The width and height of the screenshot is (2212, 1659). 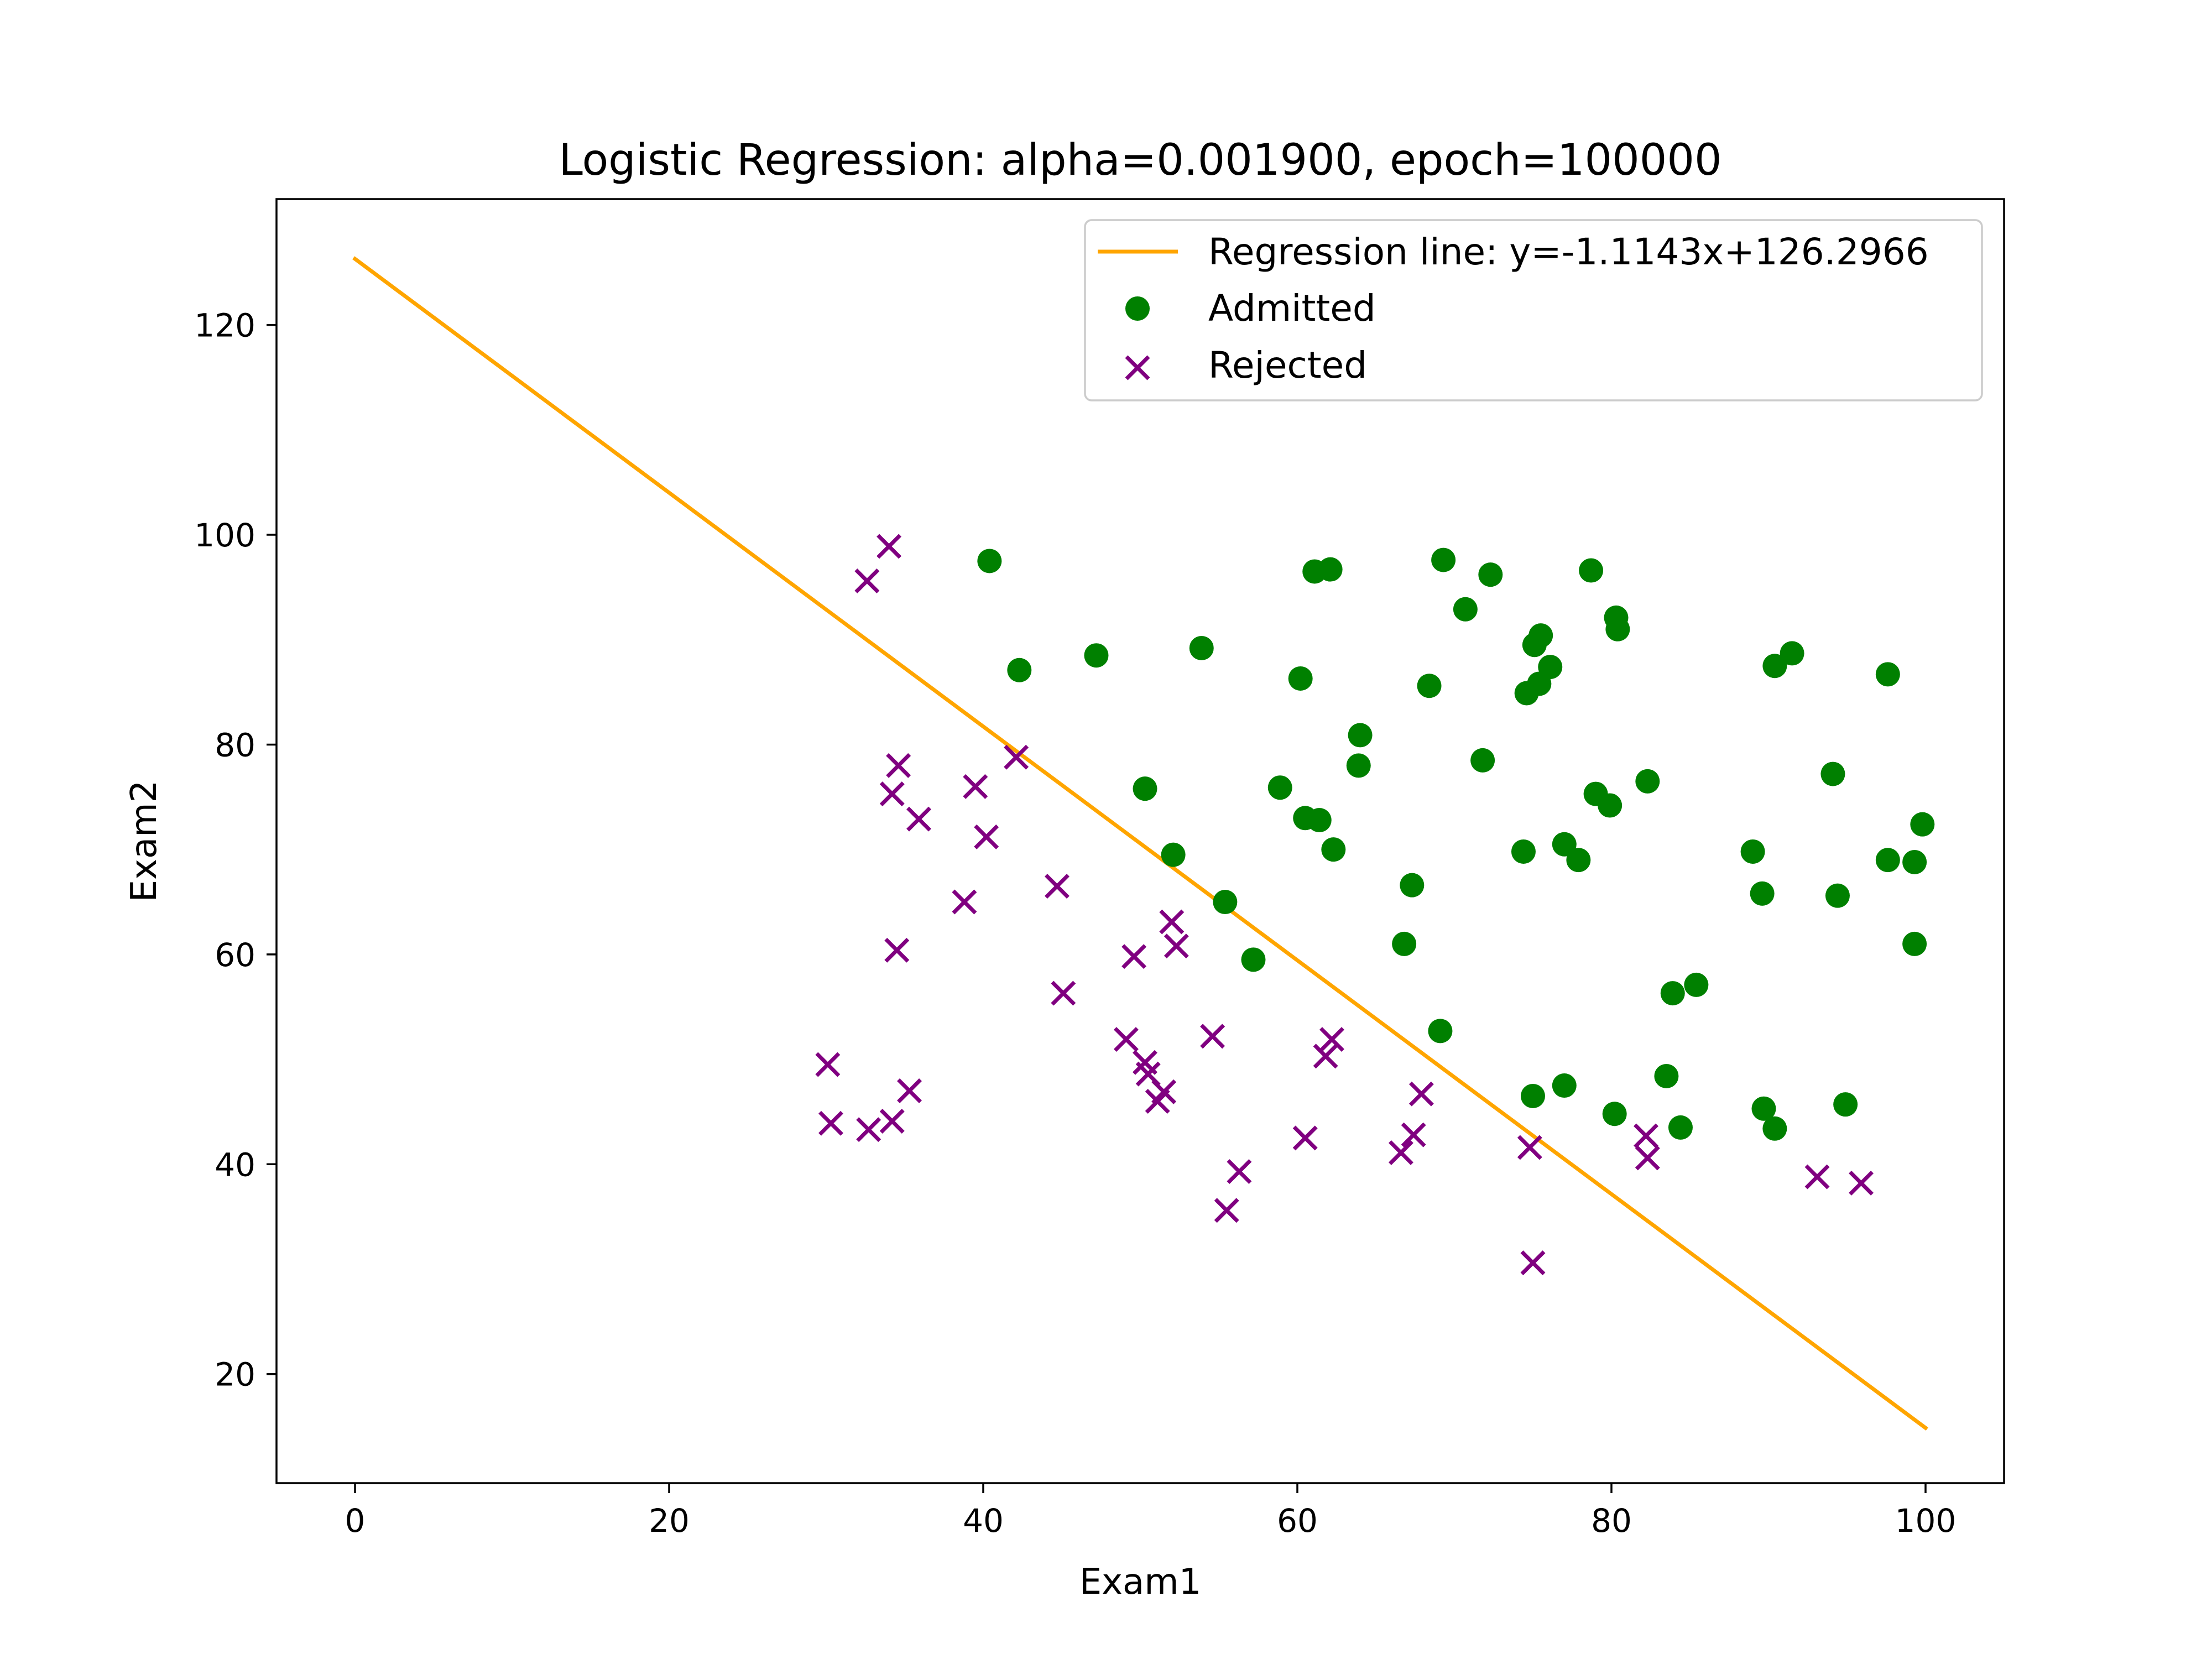 I want to click on x-tick-label: 40, so click(x=984, y=1521).